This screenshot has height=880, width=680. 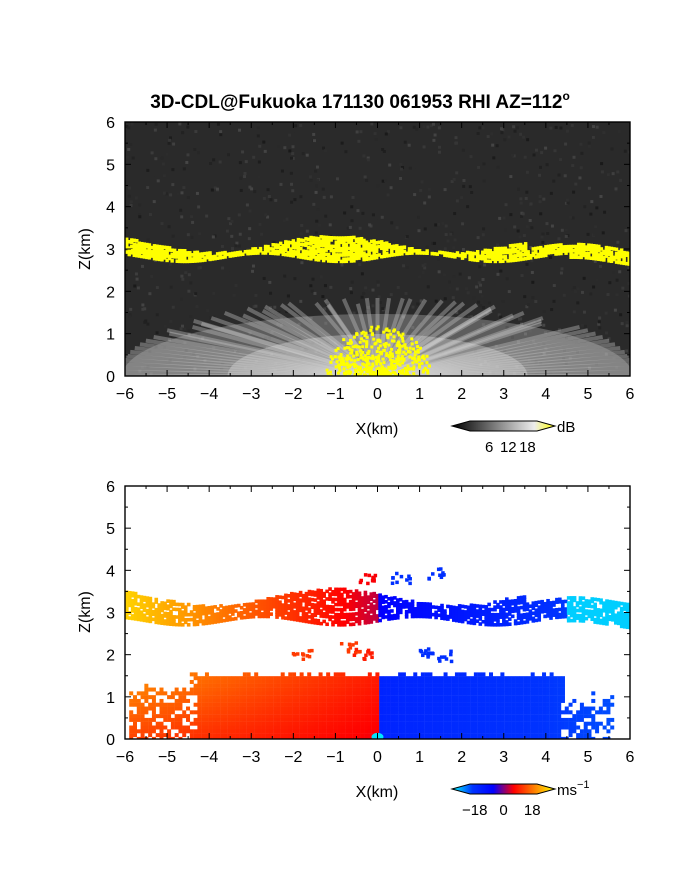 What do you see at coordinates (335, 394) in the screenshot?
I see `top-x-tick-label: −1` at bounding box center [335, 394].